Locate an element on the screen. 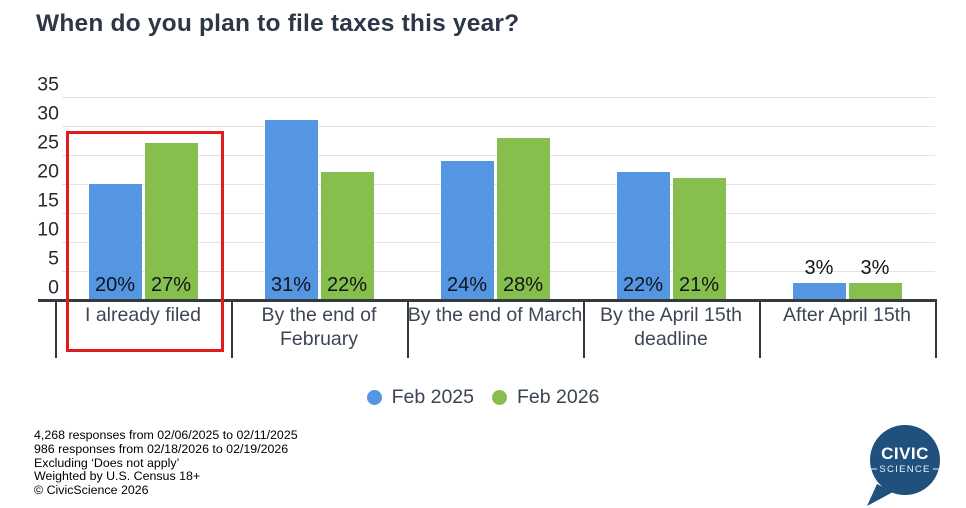  y-axis-tick-label: 20 is located at coordinates (48, 171).